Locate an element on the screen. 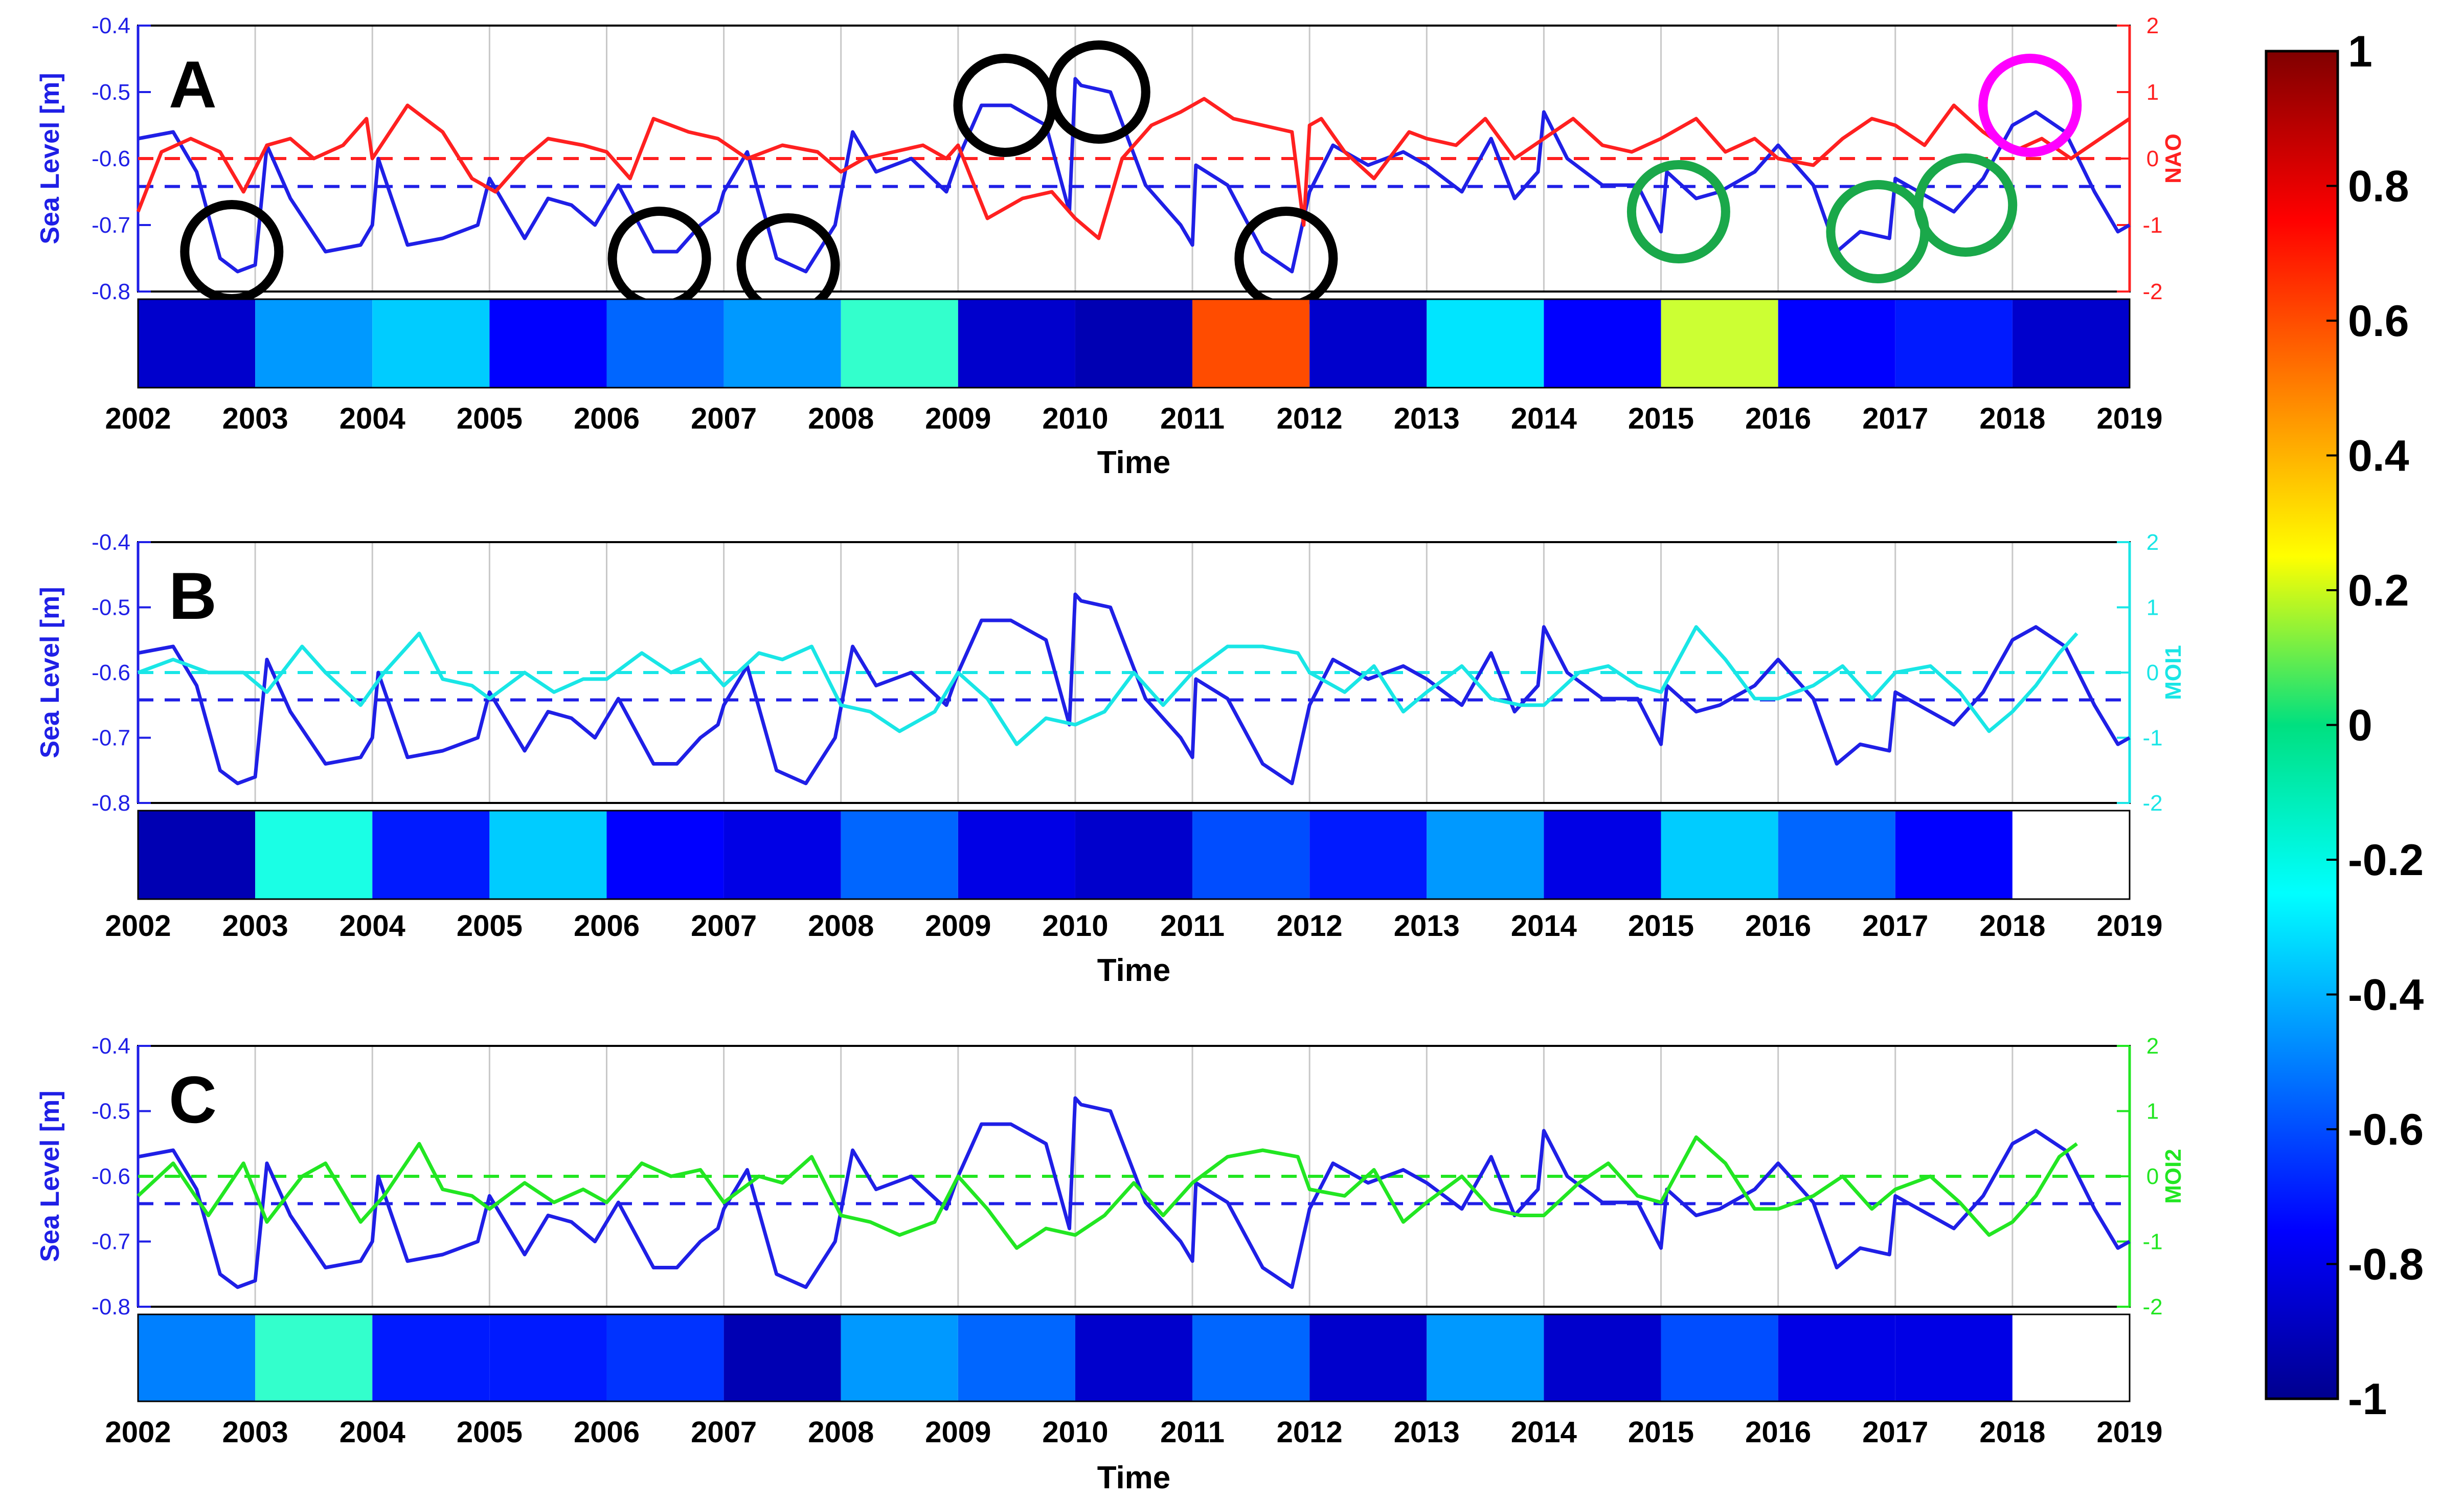  correlation-cell-2013 is located at coordinates (1486, 855).